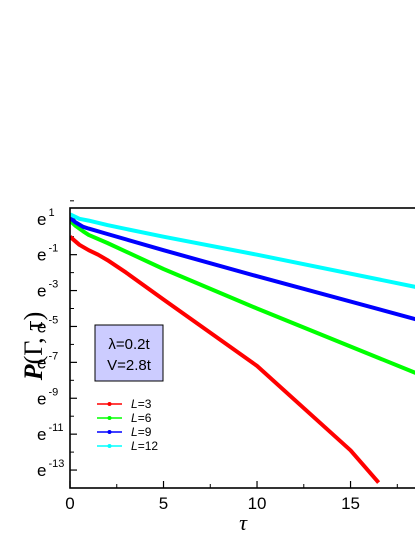 The height and width of the screenshot is (537, 415). Describe the element at coordinates (33, 338) in the screenshot. I see `y-axis-label-args: (Γ, τ)` at that location.